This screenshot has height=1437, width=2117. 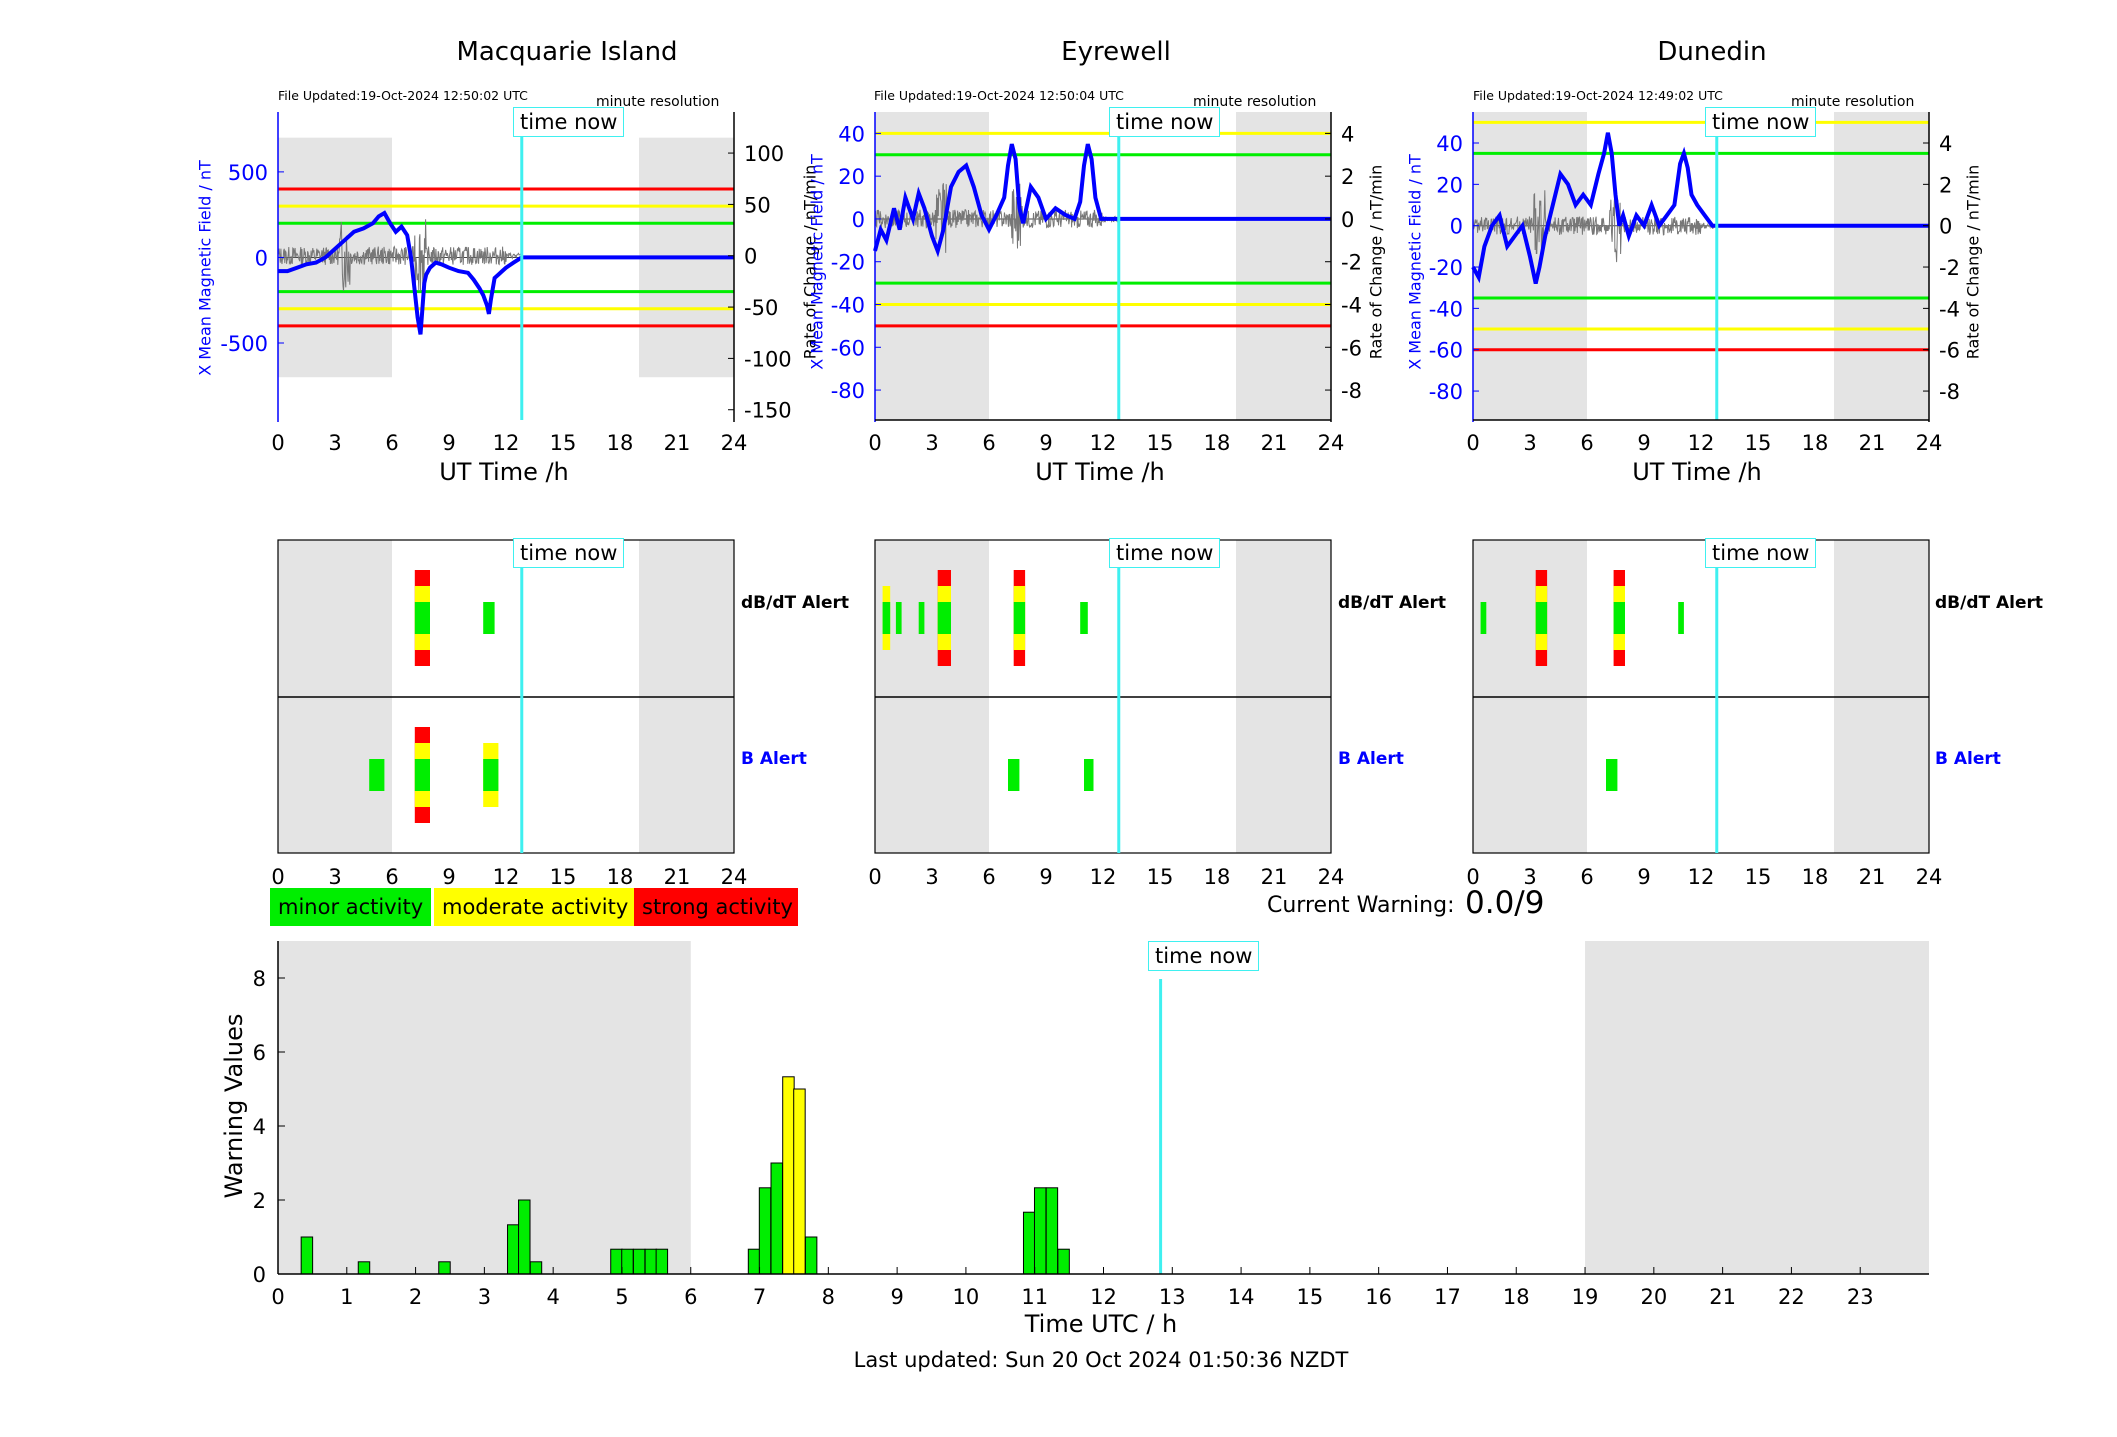 What do you see at coordinates (1351, 391) in the screenshot?
I see `right-tick-label-eyrewell: -8` at bounding box center [1351, 391].